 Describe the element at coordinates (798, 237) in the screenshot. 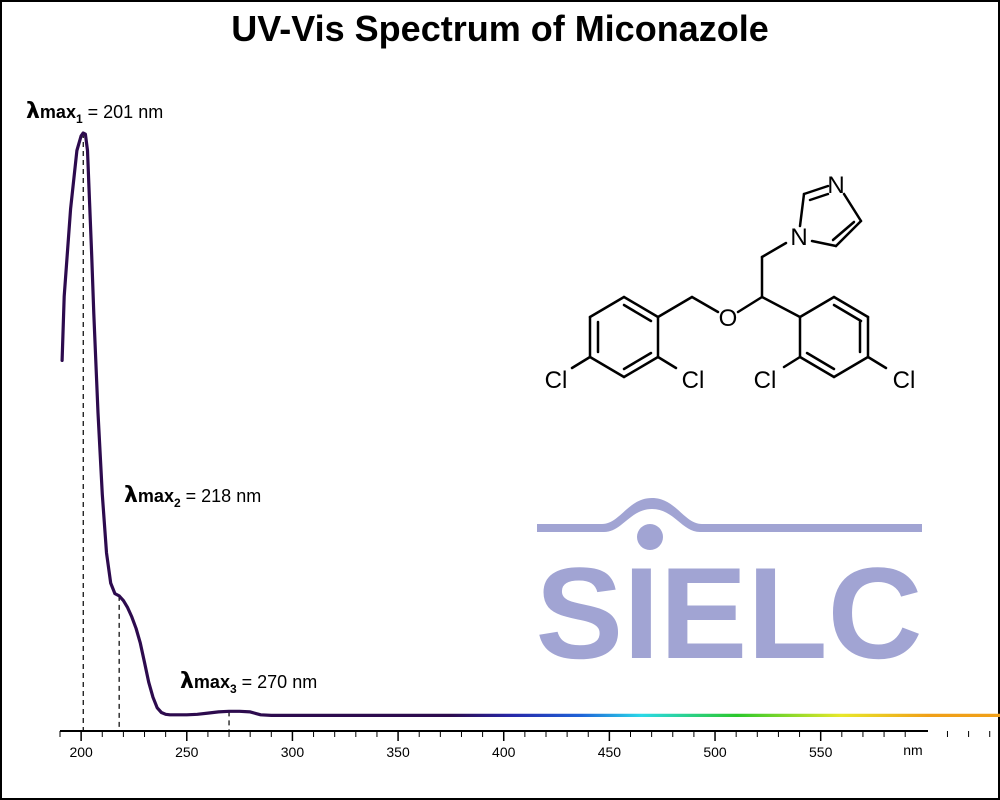

I see `atom-n-ring: N` at that location.